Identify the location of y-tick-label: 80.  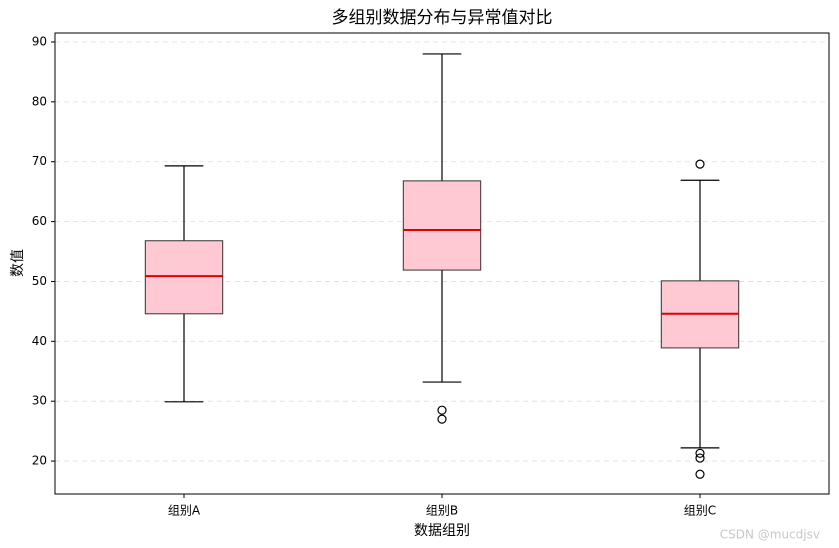
(39, 101).